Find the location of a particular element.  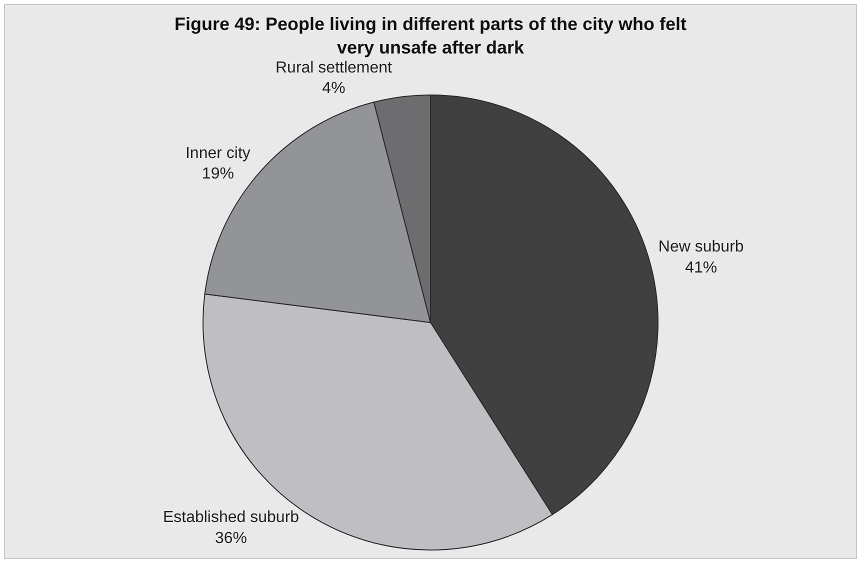

slice-label: Rural settlement is located at coordinates (334, 67).